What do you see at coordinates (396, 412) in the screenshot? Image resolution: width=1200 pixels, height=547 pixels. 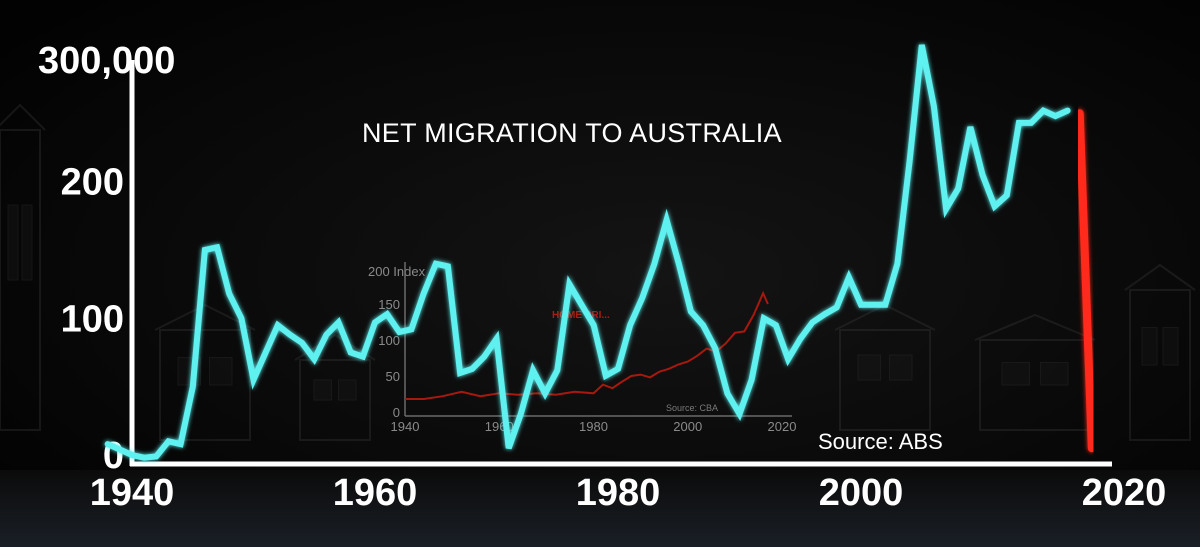 I see `inset-y-tick-label: 0` at bounding box center [396, 412].